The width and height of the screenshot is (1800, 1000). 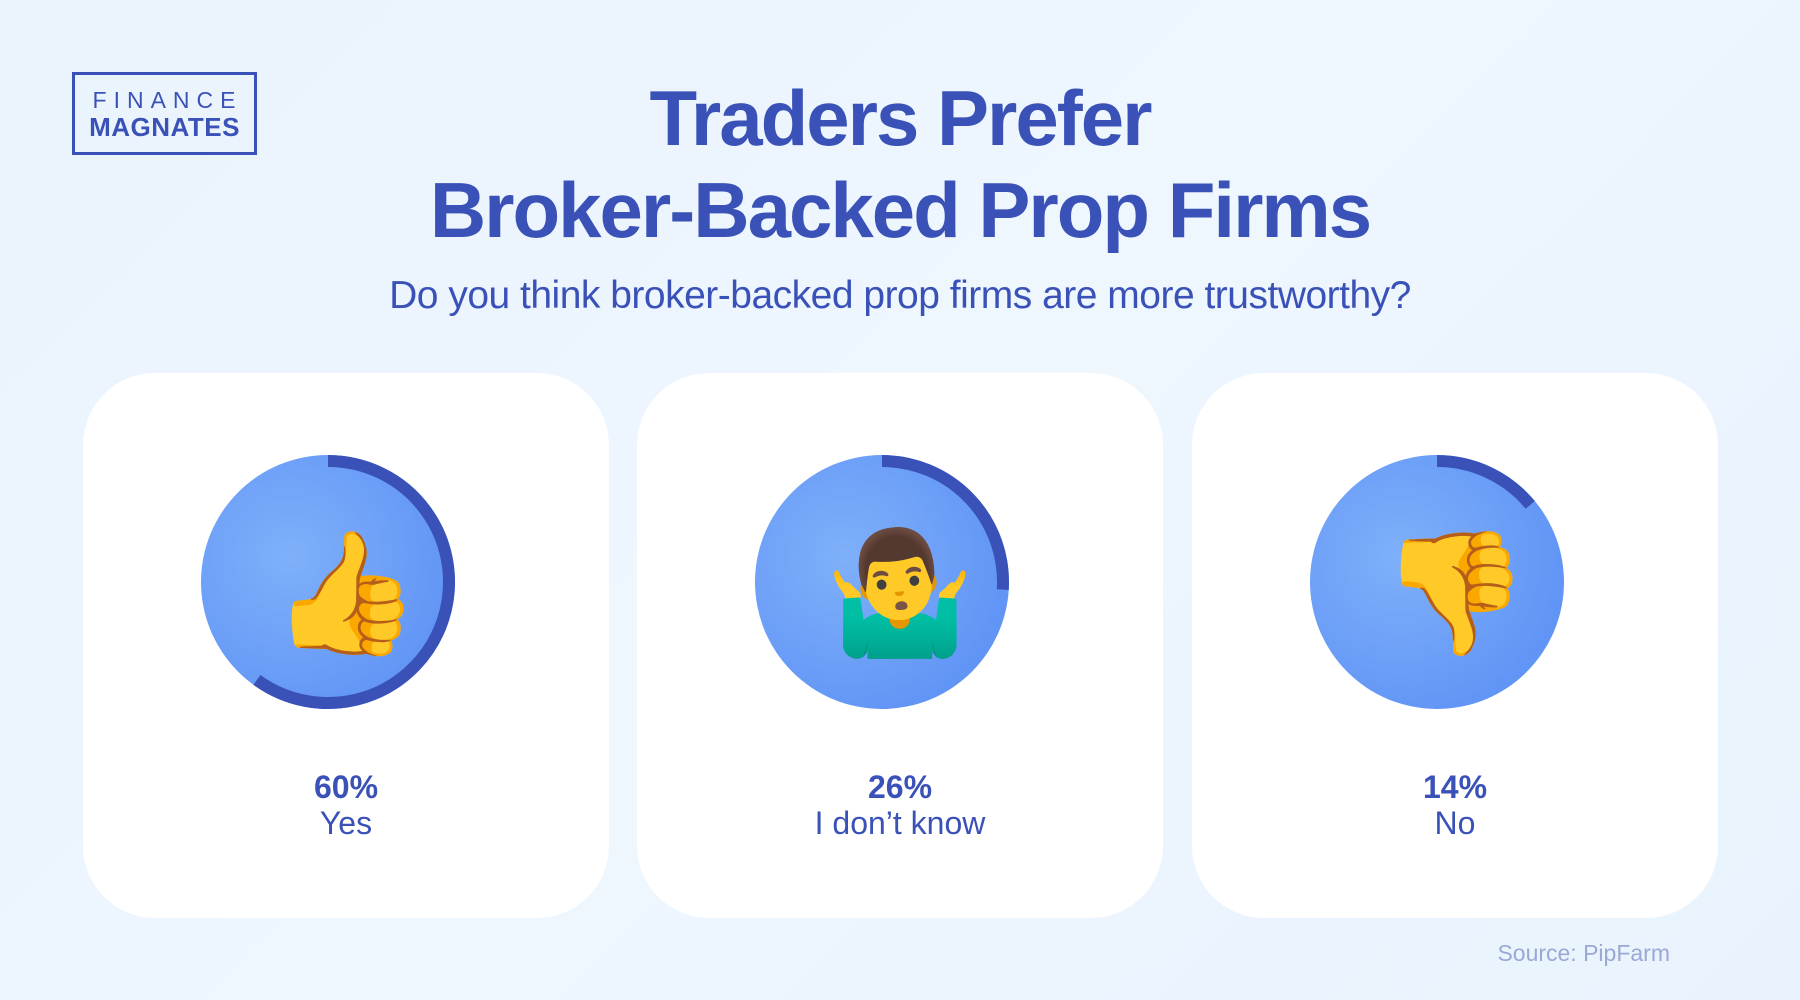 What do you see at coordinates (346, 787) in the screenshot?
I see `percent-label: 60%` at bounding box center [346, 787].